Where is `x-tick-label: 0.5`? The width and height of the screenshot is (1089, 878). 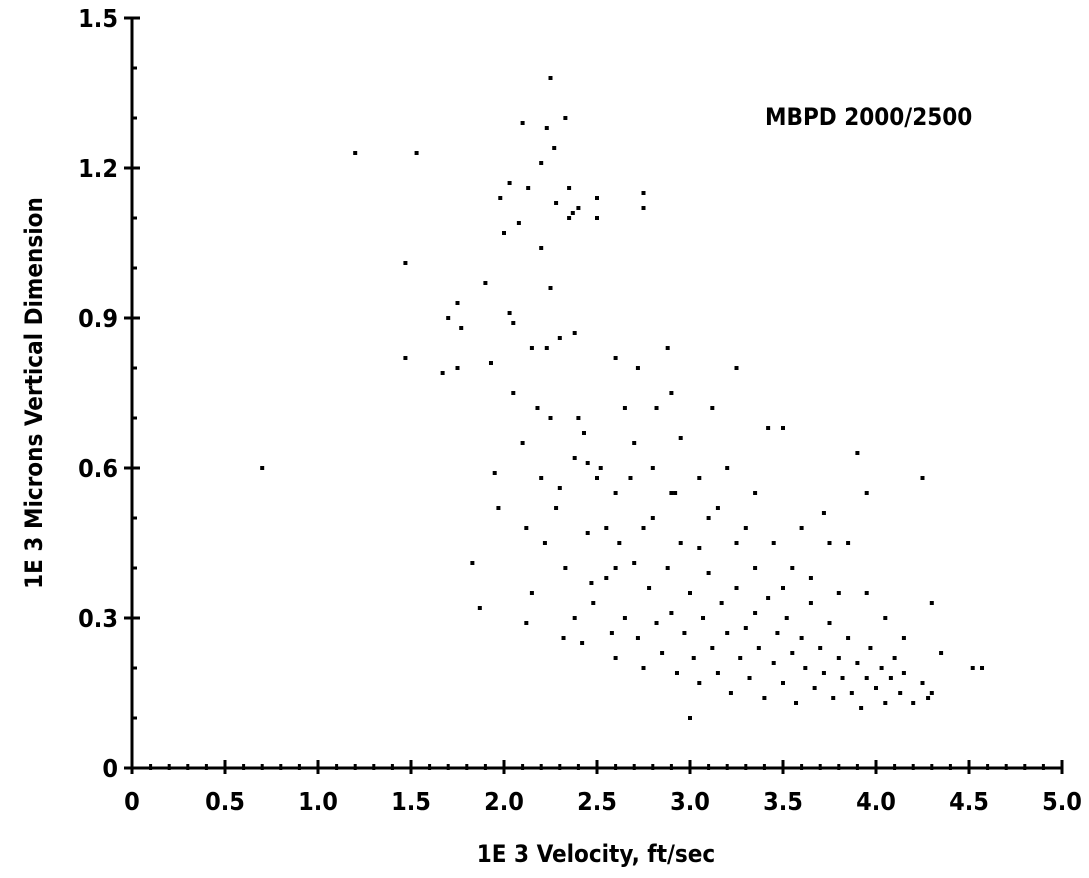 x-tick-label: 0.5 is located at coordinates (225, 801).